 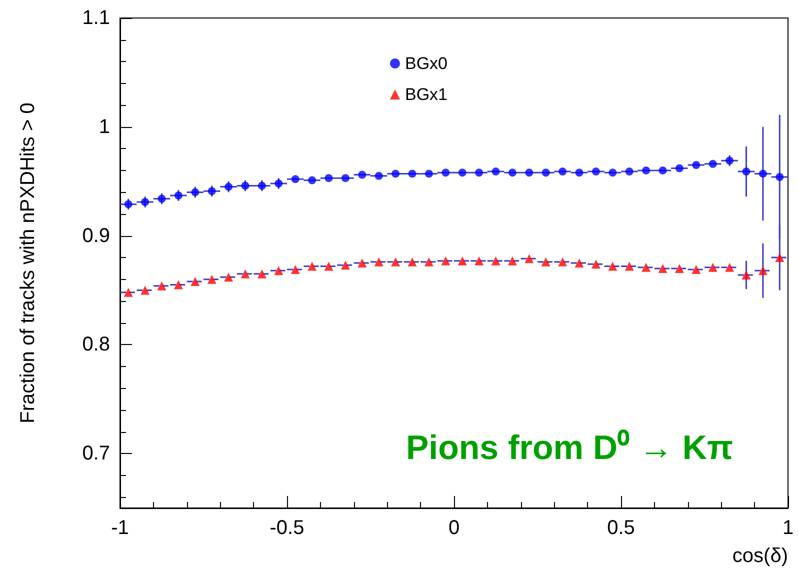 I want to click on x-tick-label: -1, so click(x=120, y=528).